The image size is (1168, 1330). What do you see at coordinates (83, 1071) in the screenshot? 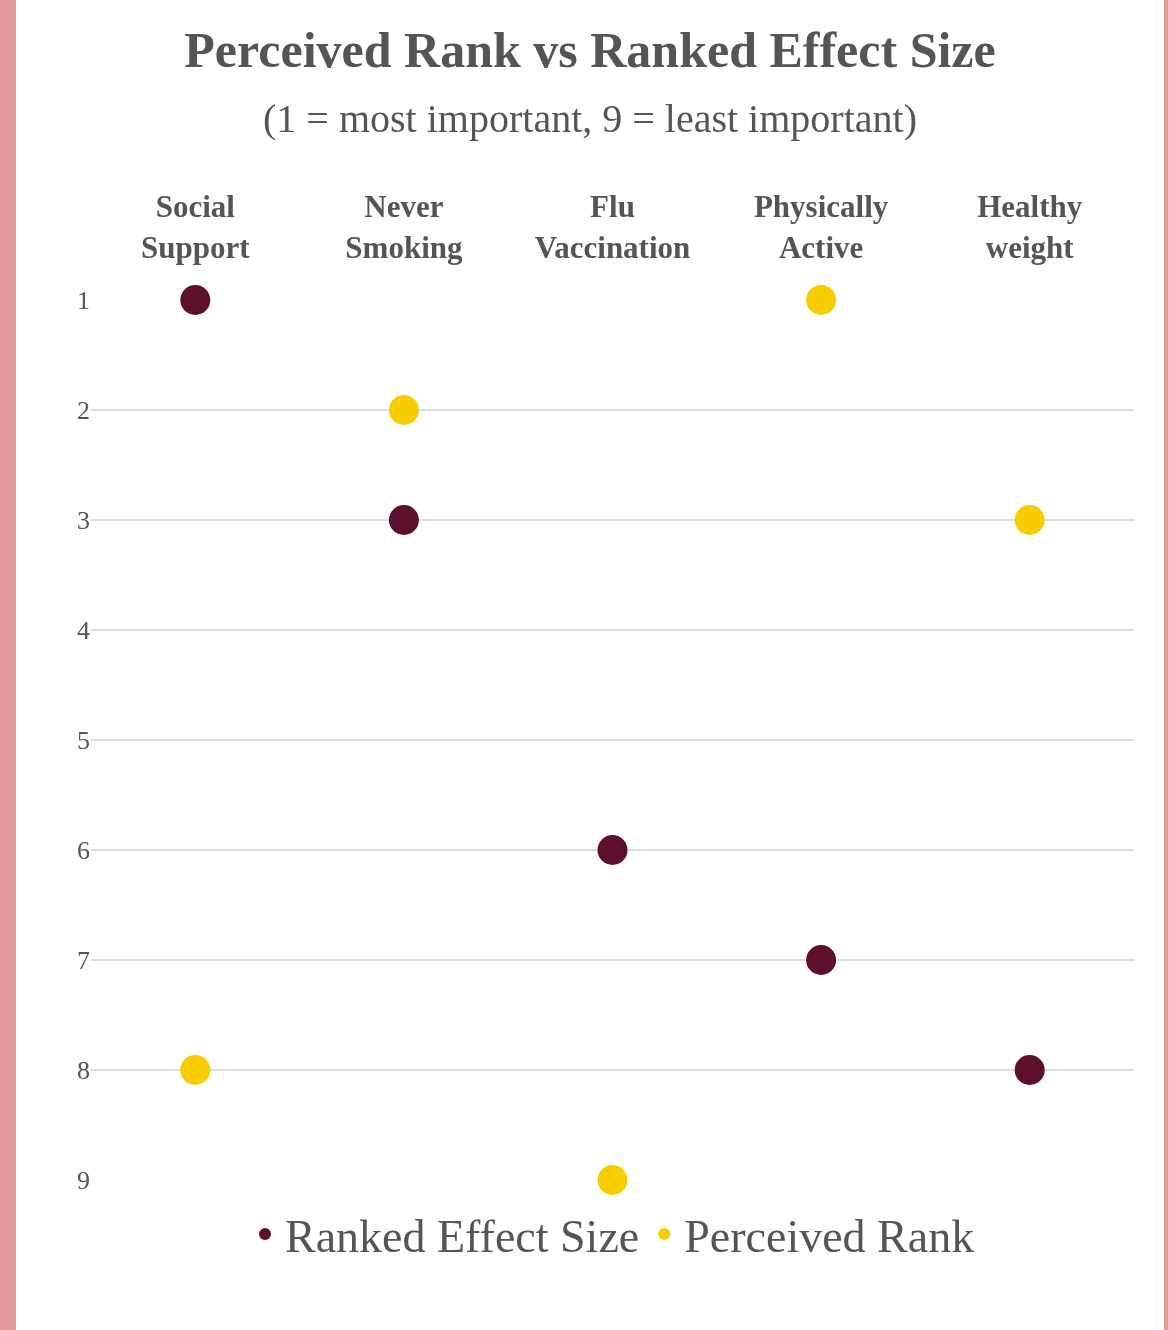
I see `y-tick-label: 8` at bounding box center [83, 1071].